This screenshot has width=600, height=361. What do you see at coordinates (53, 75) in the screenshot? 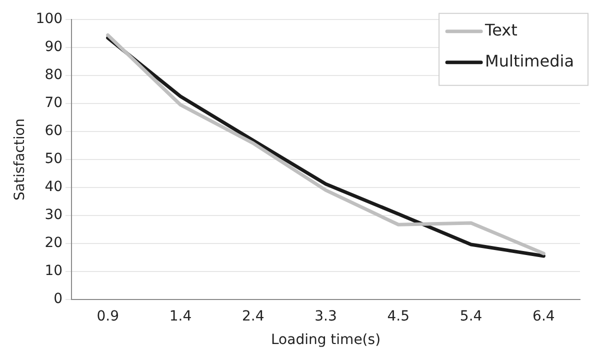
I see `y-tick-label: 80` at bounding box center [53, 75].